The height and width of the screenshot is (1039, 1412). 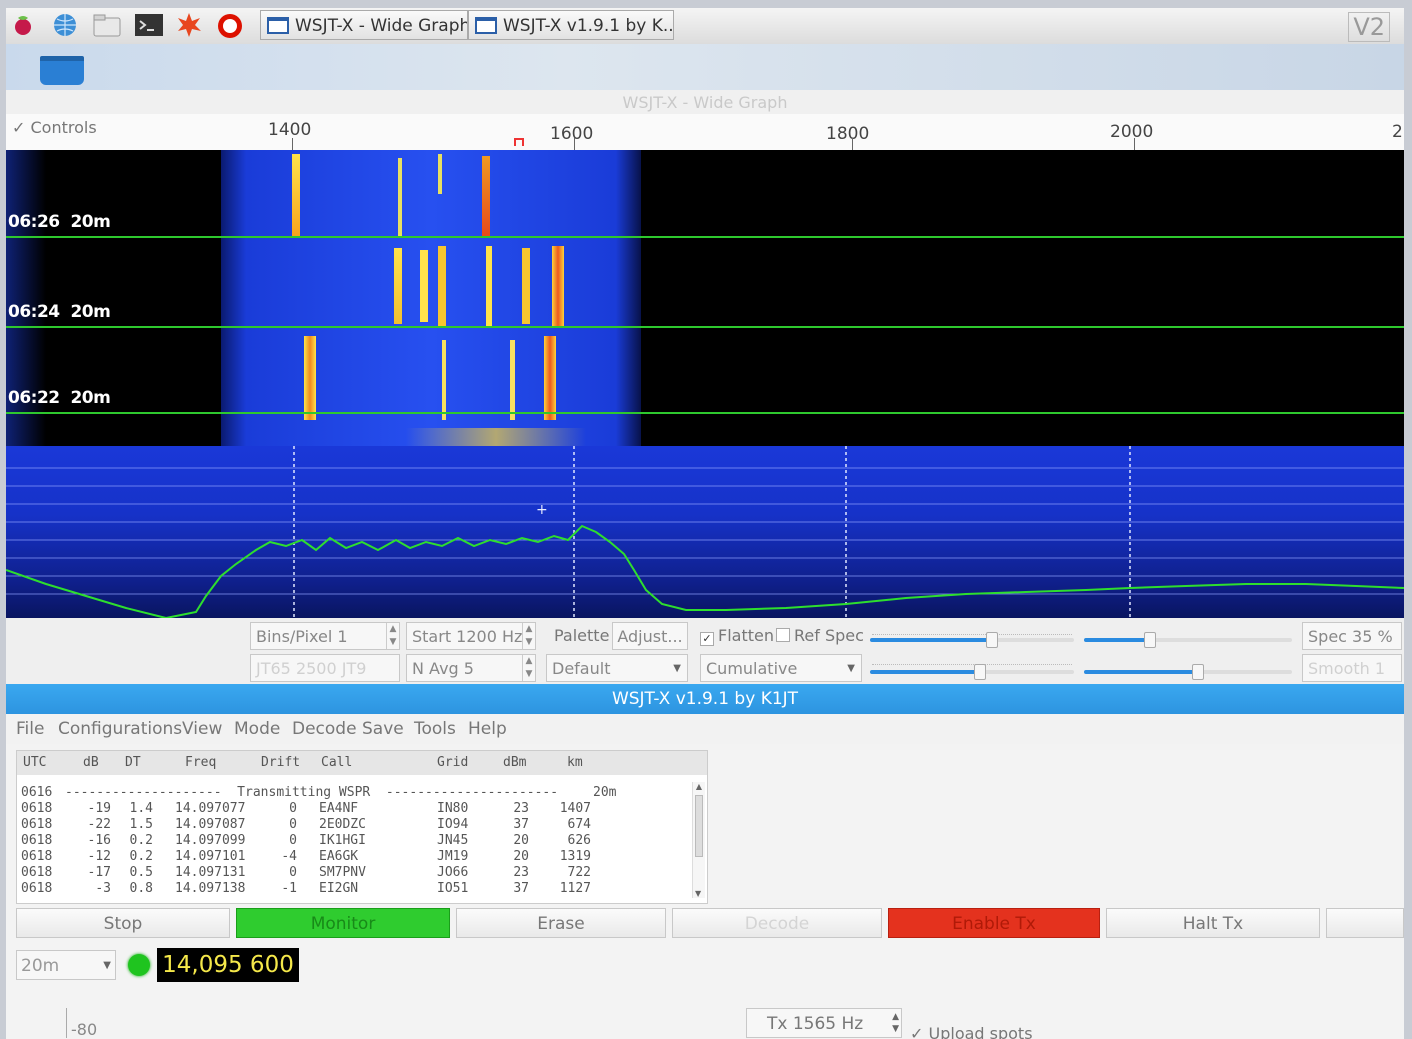 I want to click on wolfram-icon, so click(x=229, y=25).